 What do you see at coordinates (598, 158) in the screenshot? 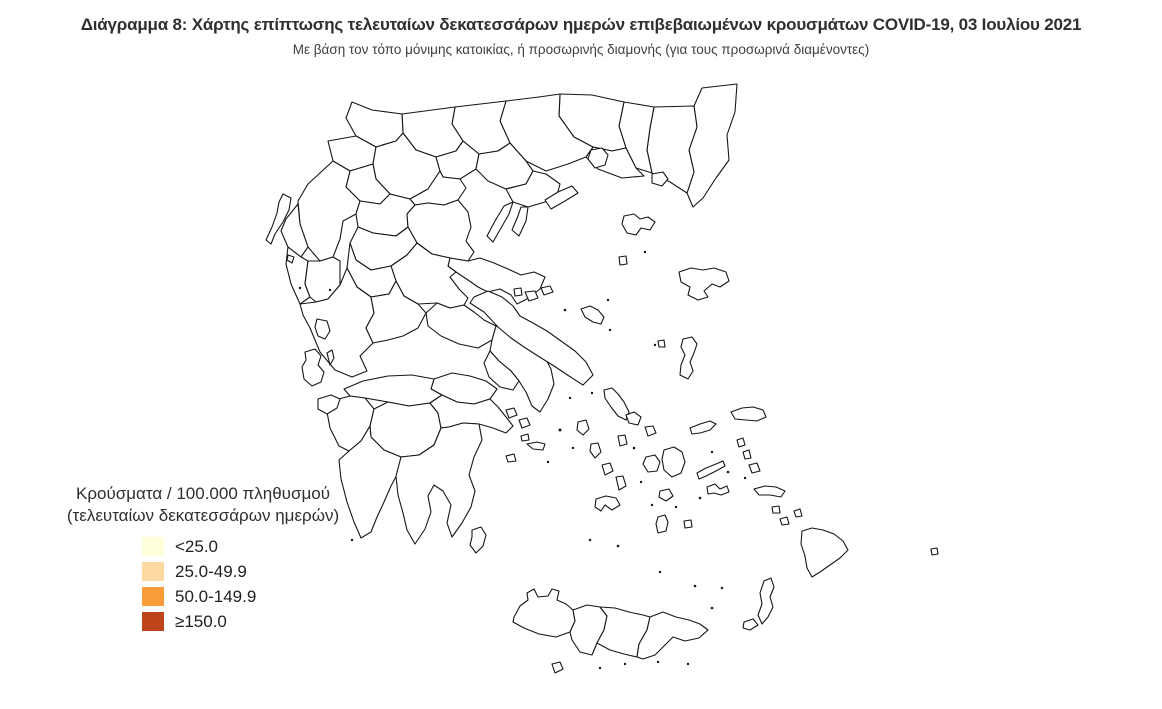
I see `region-thasos` at bounding box center [598, 158].